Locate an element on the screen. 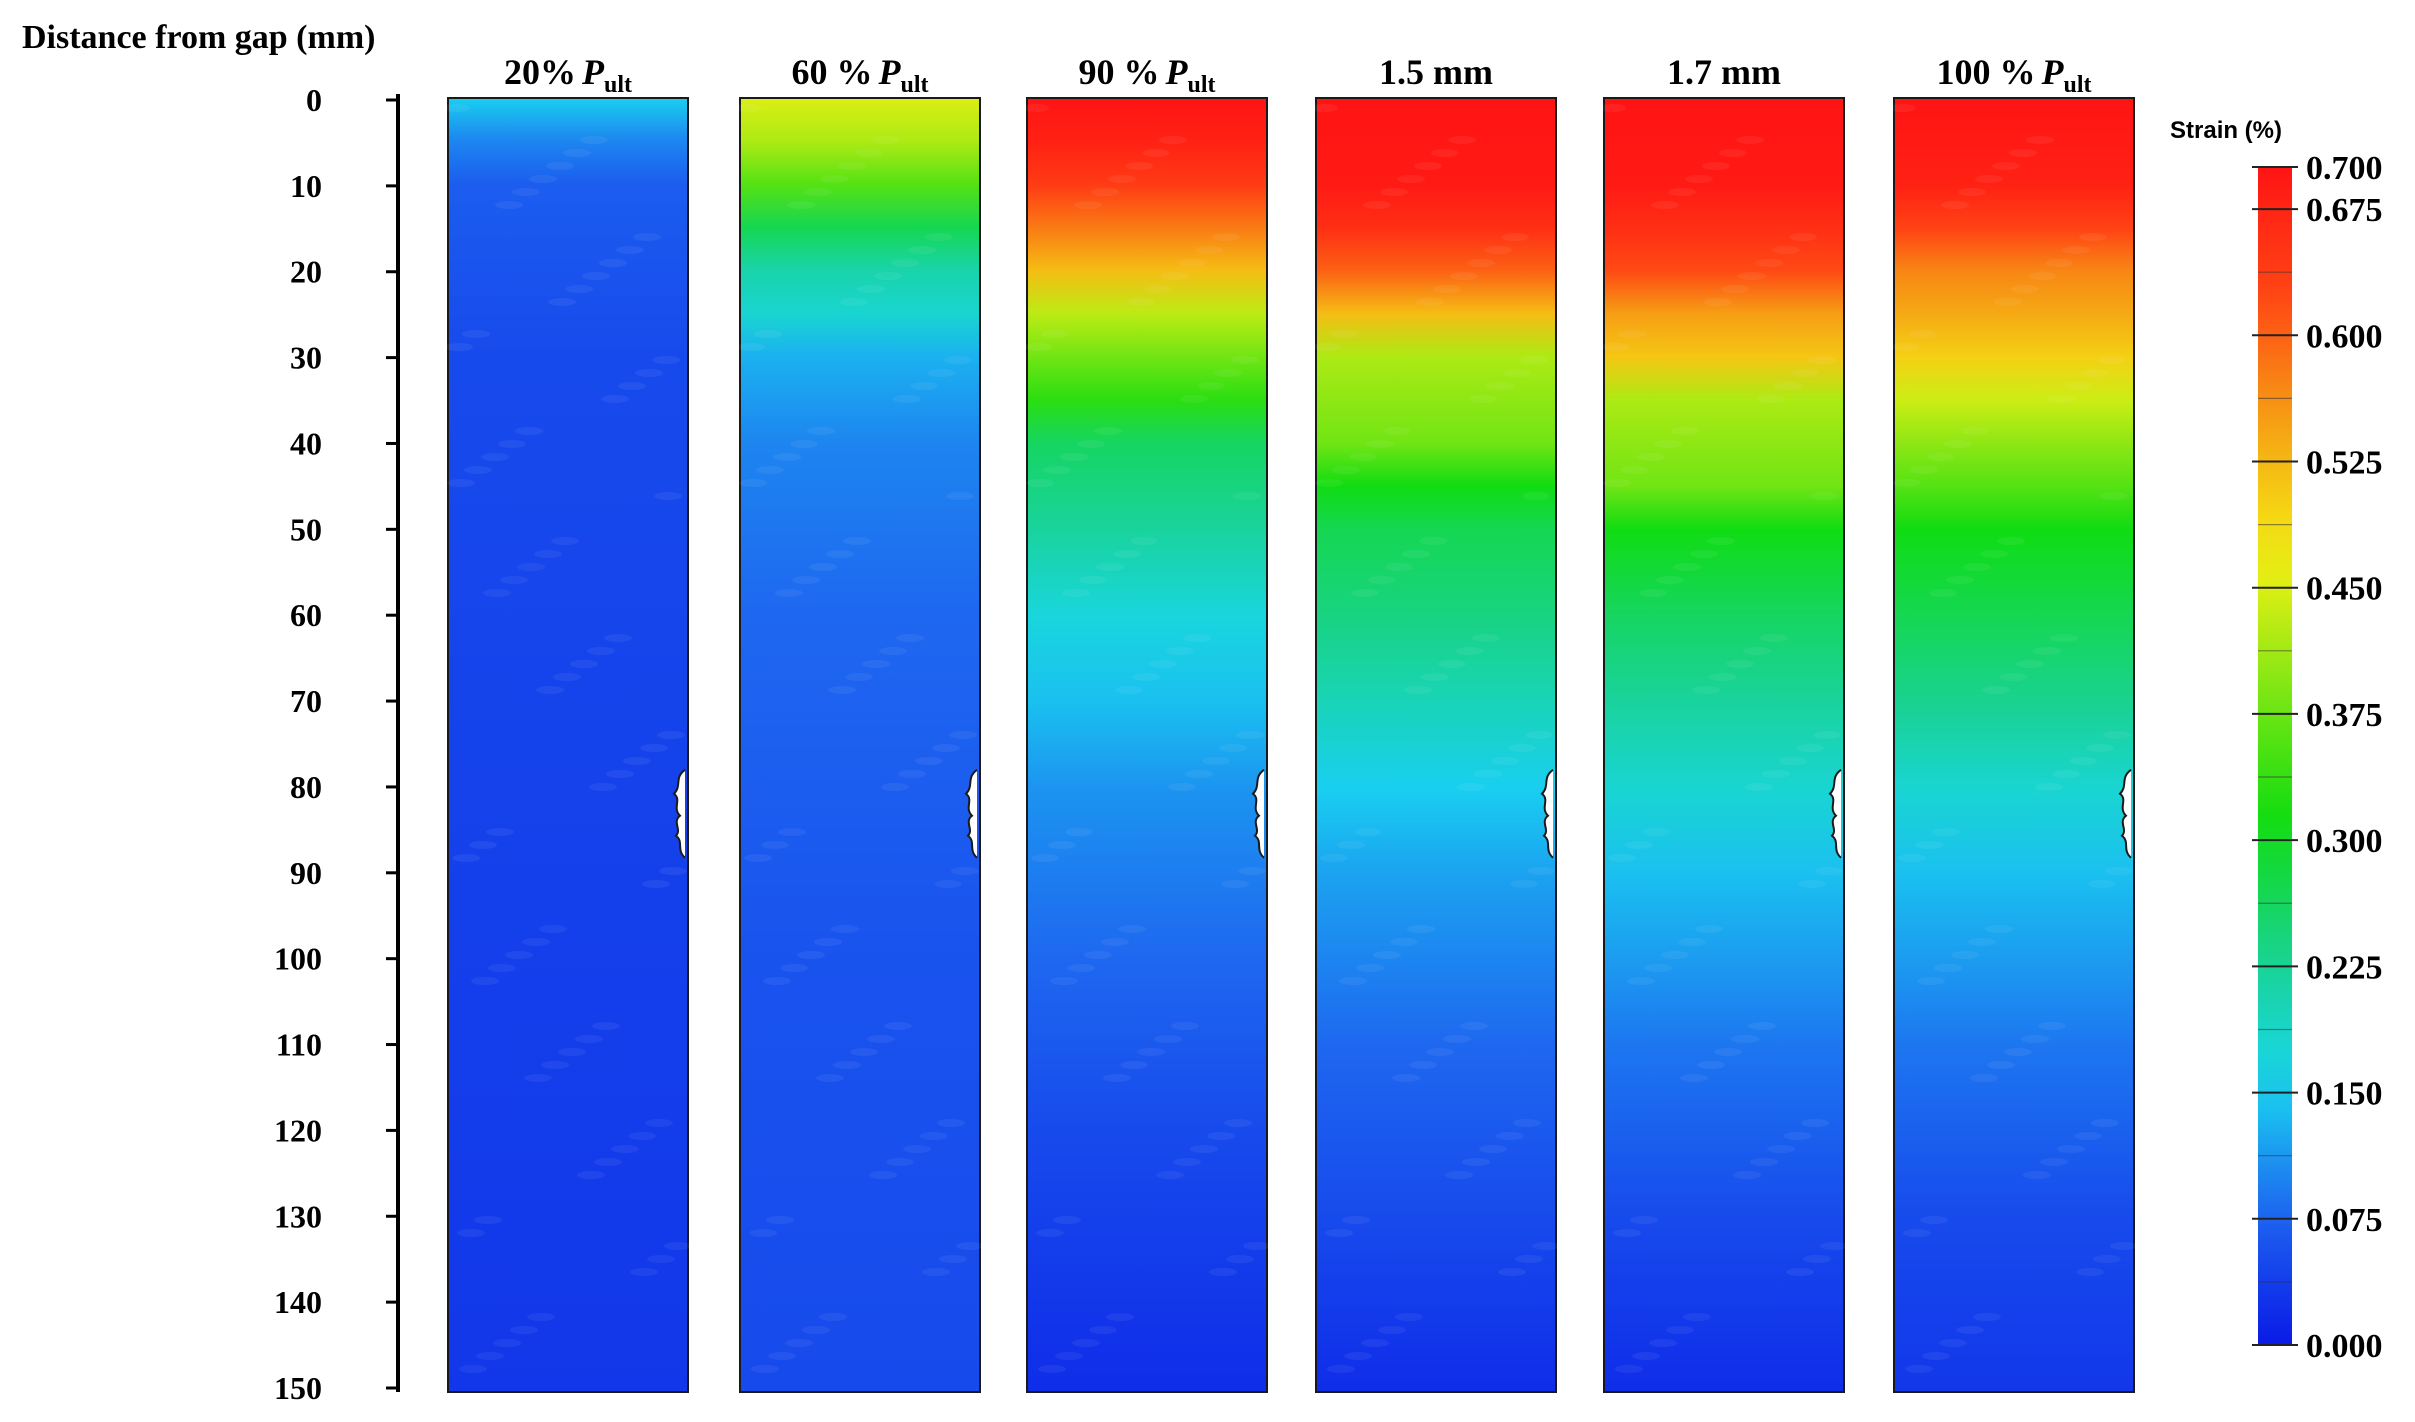  colorbar-tick-label: 0.300 is located at coordinates (2344, 841).